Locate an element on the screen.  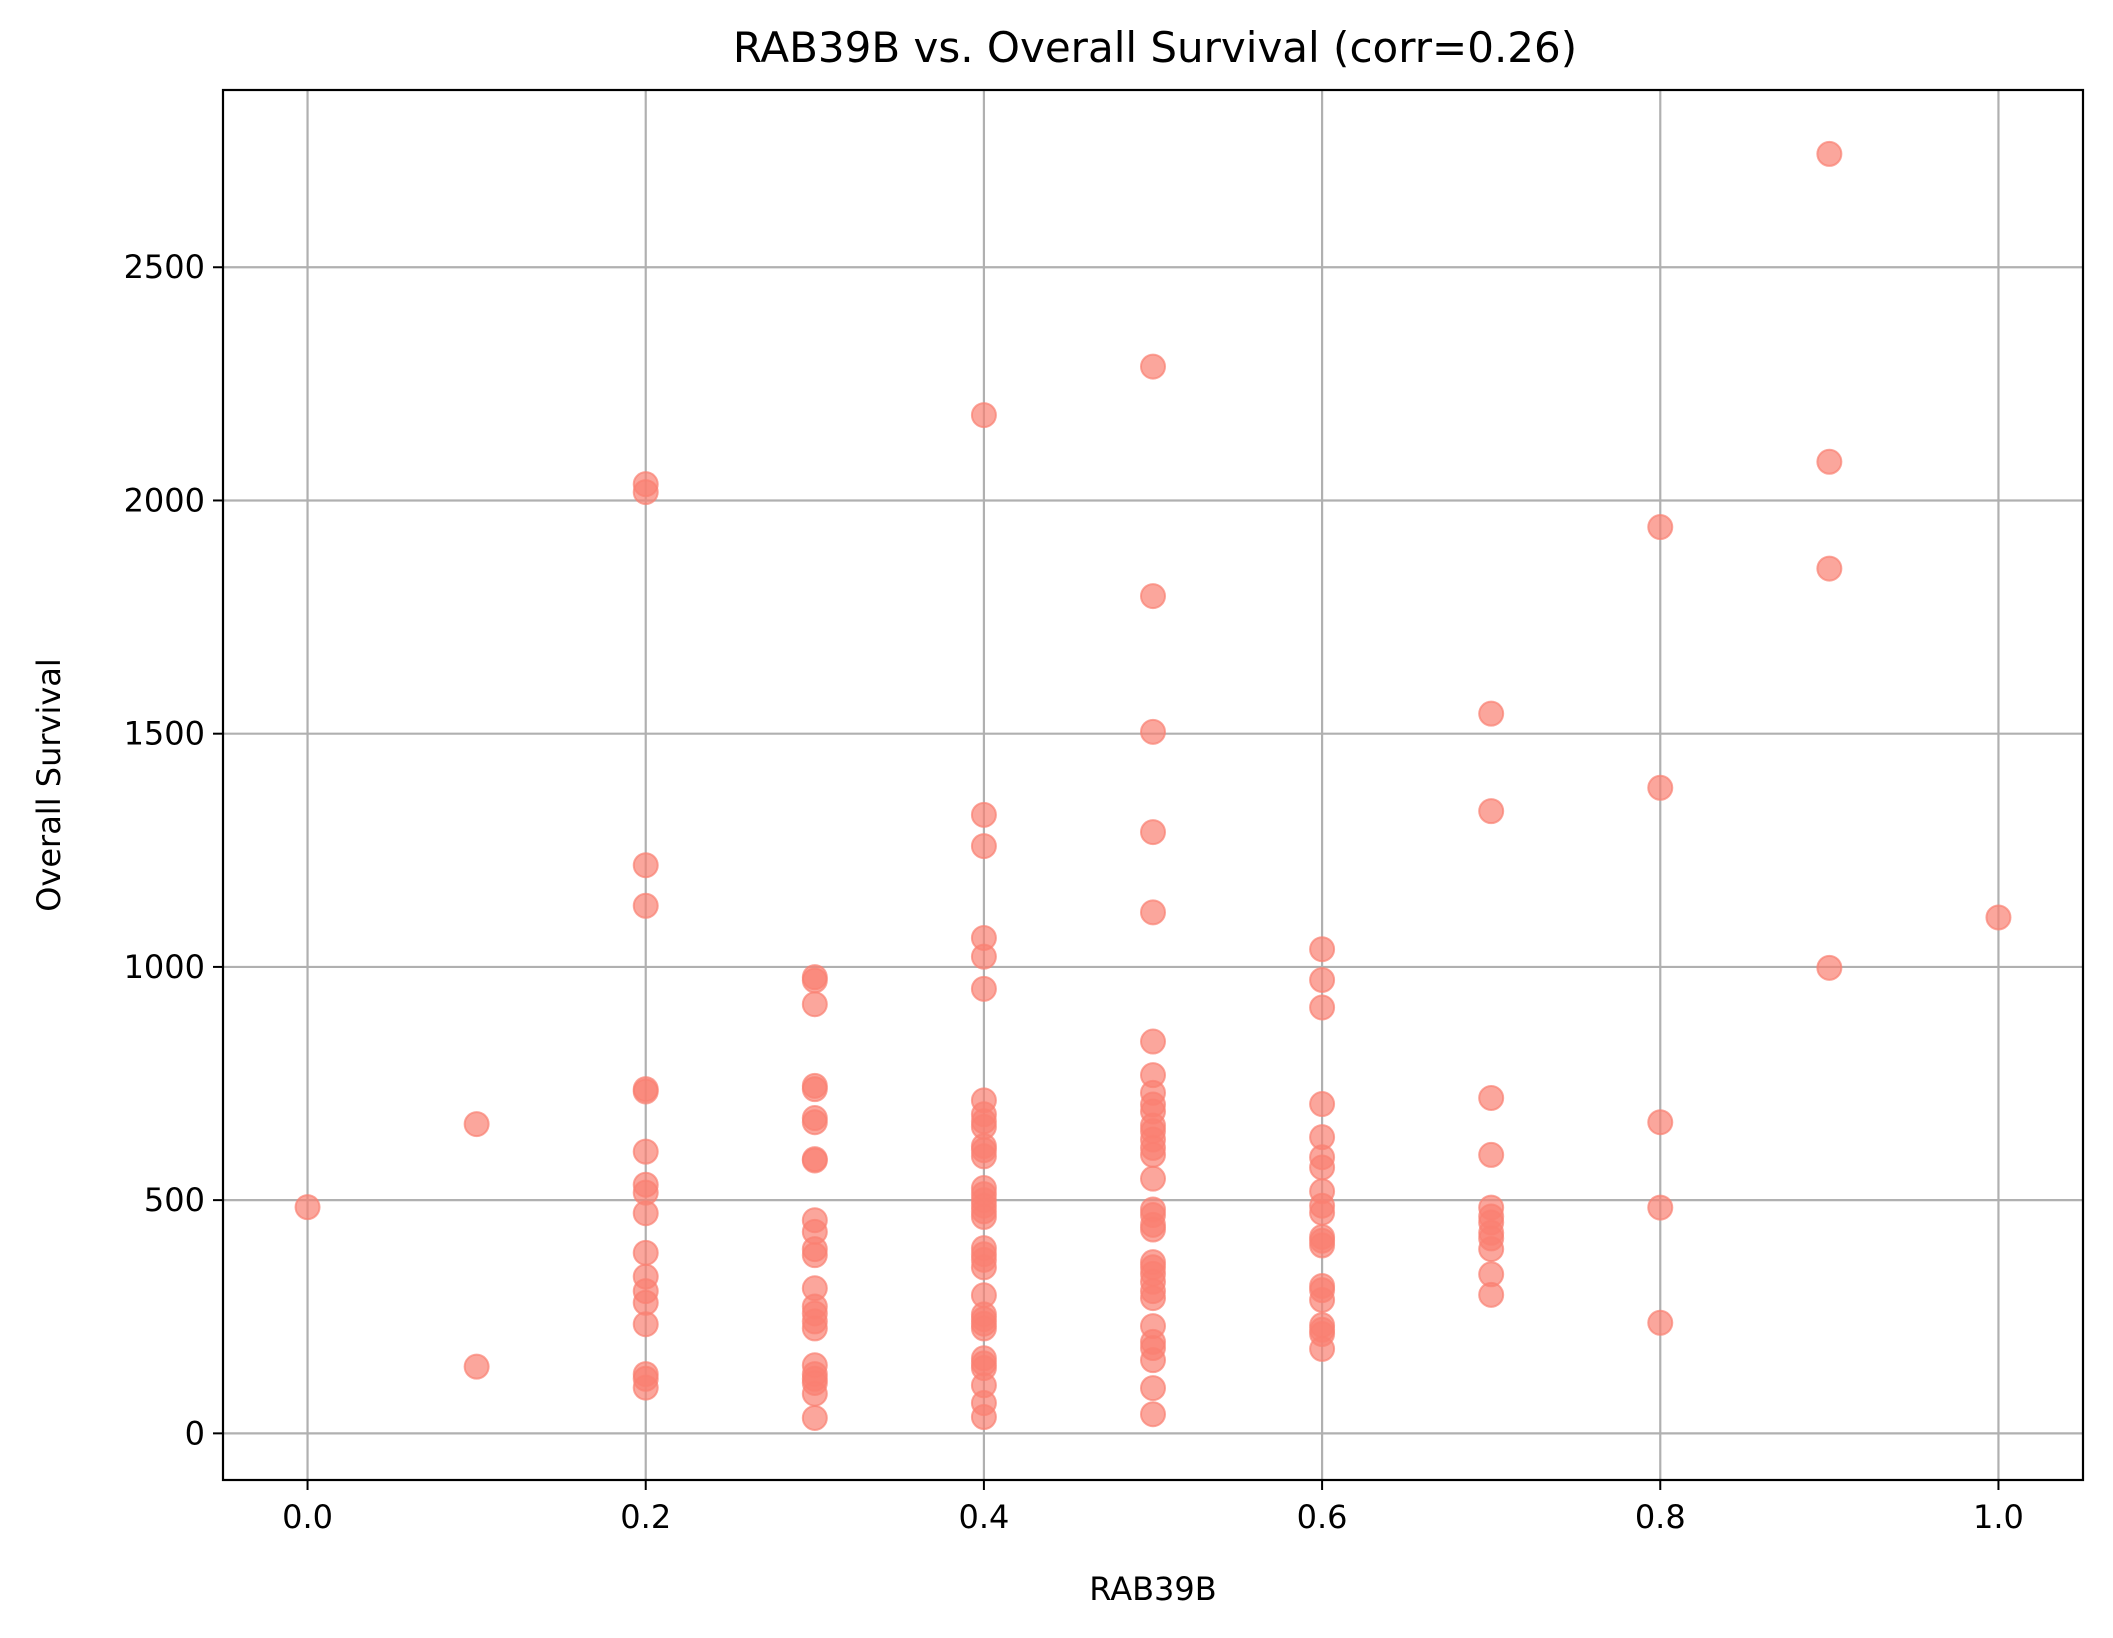
y-tick-label: 2000 is located at coordinates (164, 500).